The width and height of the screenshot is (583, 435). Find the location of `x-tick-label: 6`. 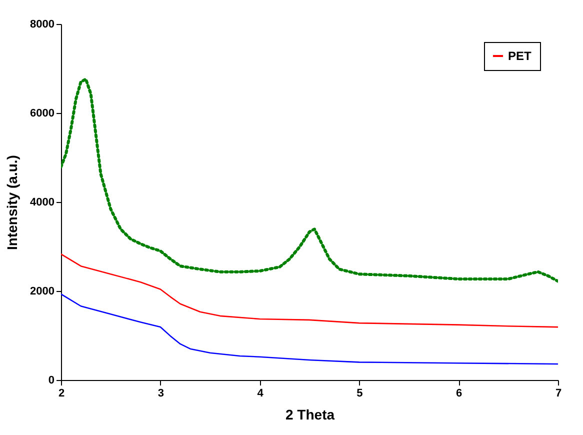

x-tick-label: 6 is located at coordinates (459, 394).